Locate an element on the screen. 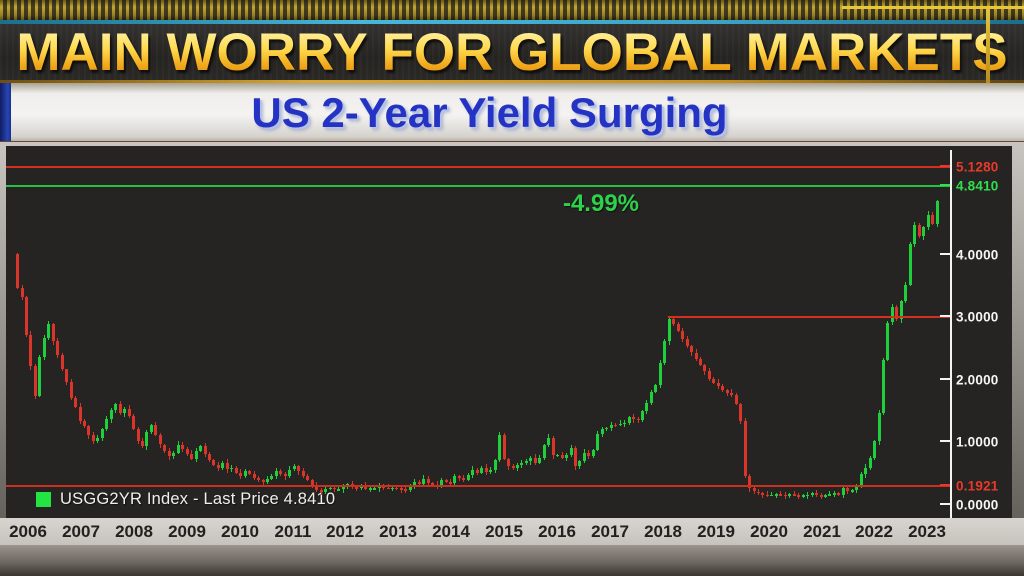 This screenshot has width=1024, height=576. headline-banner: MAIN WORRY FOR GLOBAL MARKETS is located at coordinates (512, 52).